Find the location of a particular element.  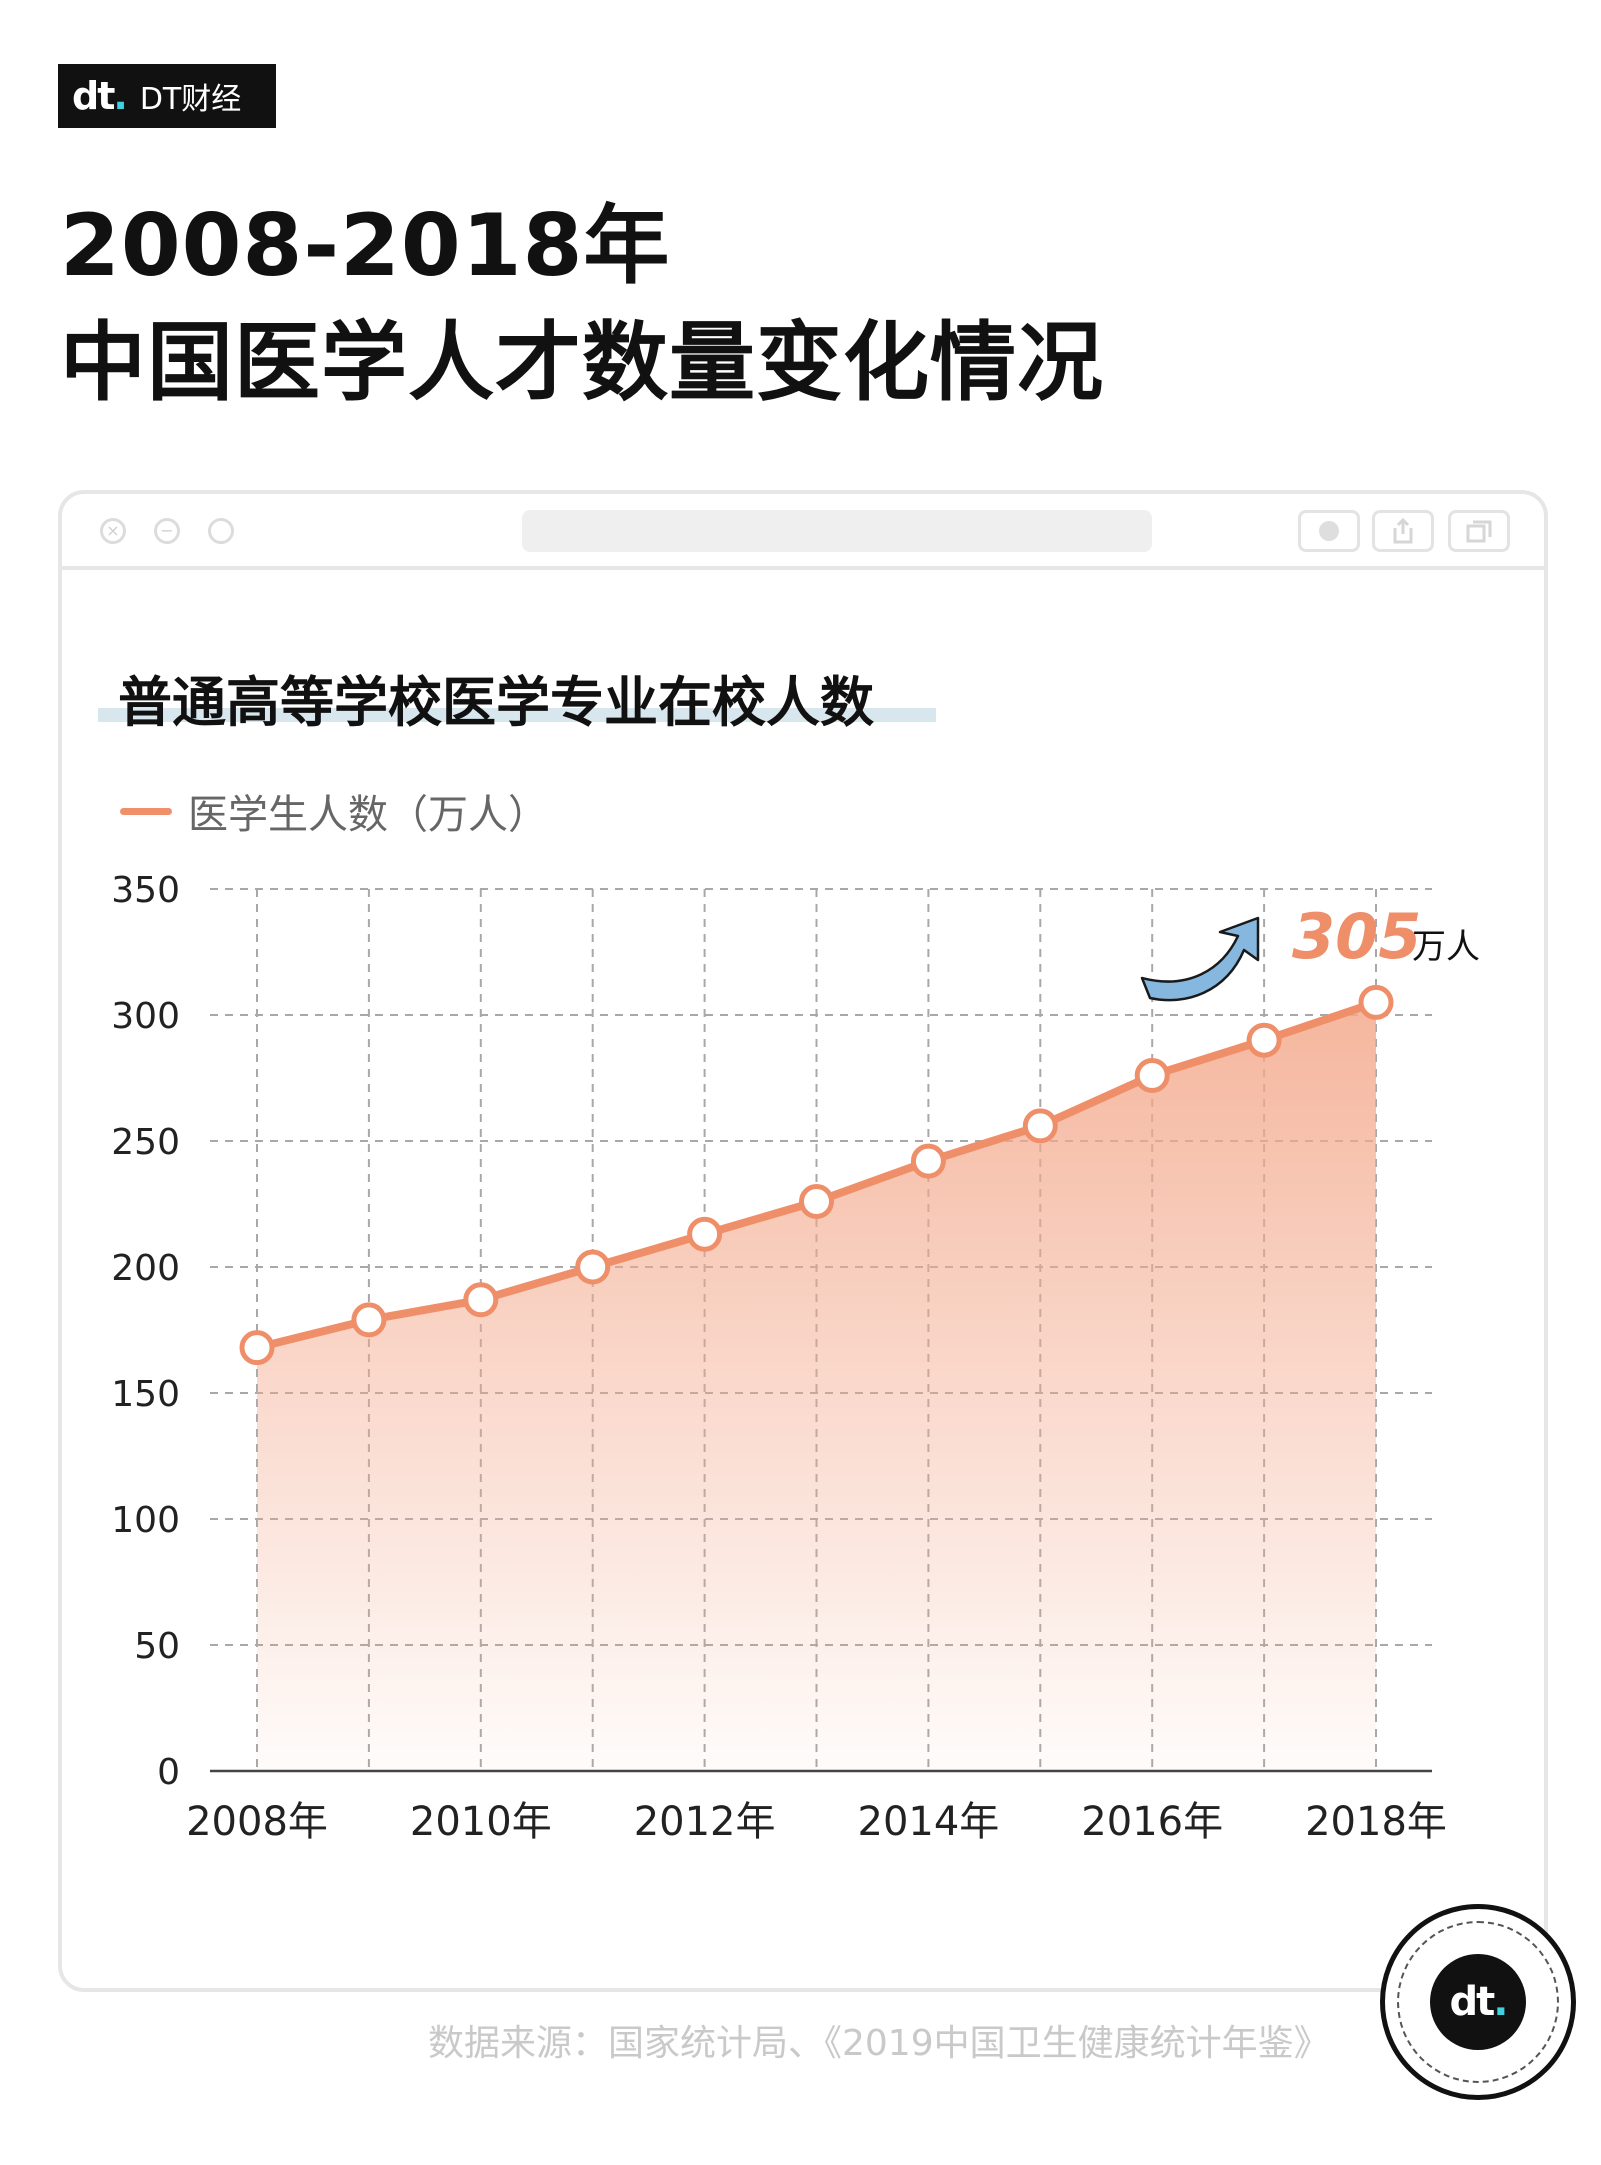

y-tick-label: 200 is located at coordinates (145, 1268).